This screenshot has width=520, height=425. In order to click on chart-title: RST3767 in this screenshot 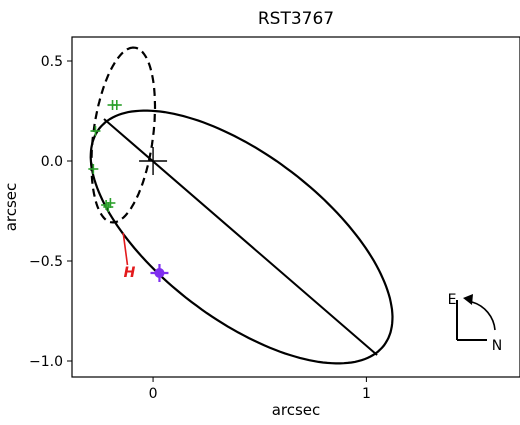, I will do `click(296, 19)`.